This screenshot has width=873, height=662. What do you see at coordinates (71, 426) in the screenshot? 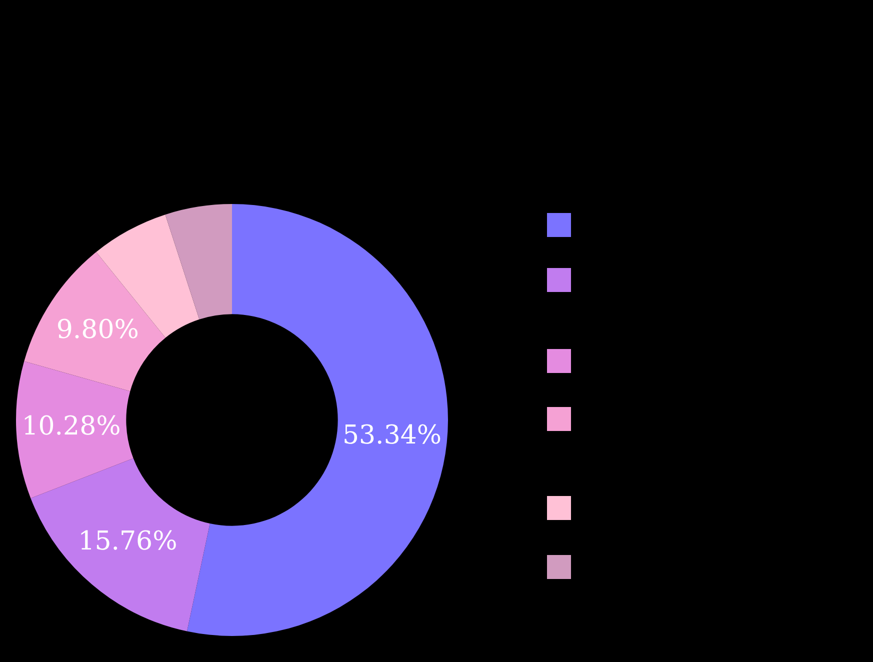
I see `data-label: 10.28%` at bounding box center [71, 426].